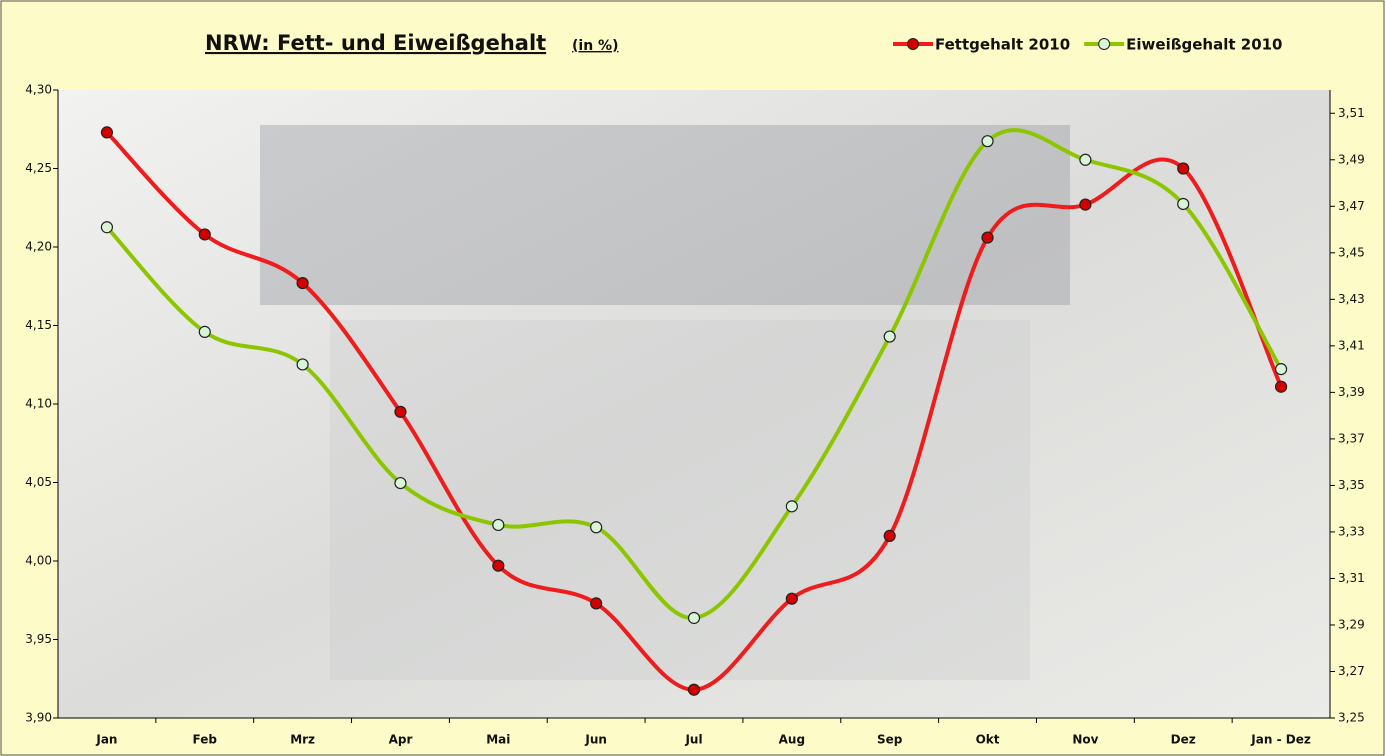 The width and height of the screenshot is (1385, 756). I want to click on x-tick-label: Dez, so click(1183, 740).